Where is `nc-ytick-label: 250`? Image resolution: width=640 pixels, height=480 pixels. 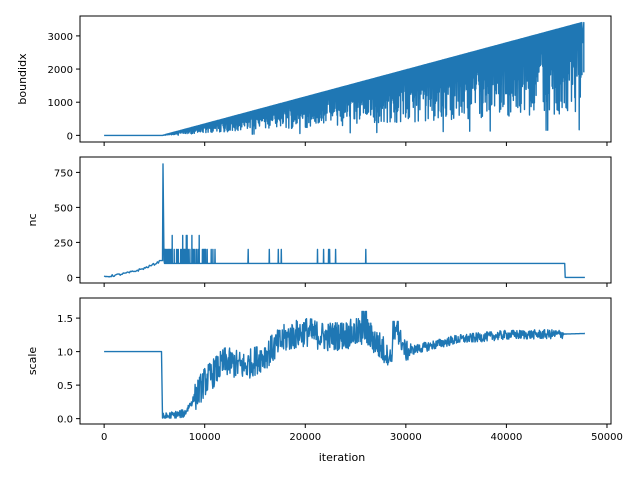
nc-ytick-label: 250 is located at coordinates (63, 243).